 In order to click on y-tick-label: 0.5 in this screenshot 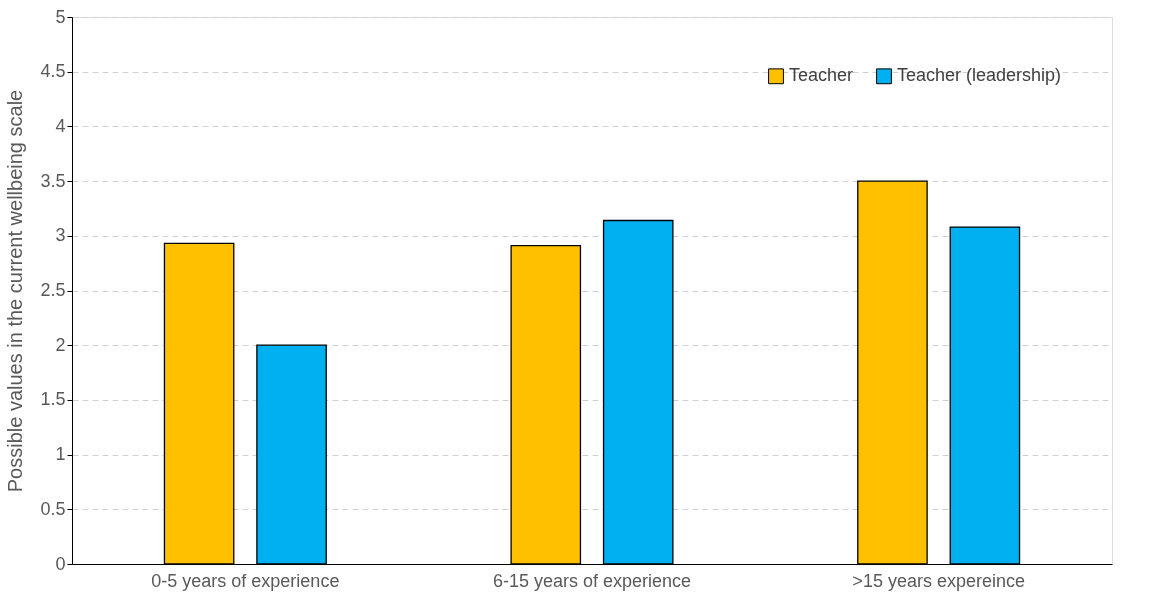, I will do `click(53, 508)`.